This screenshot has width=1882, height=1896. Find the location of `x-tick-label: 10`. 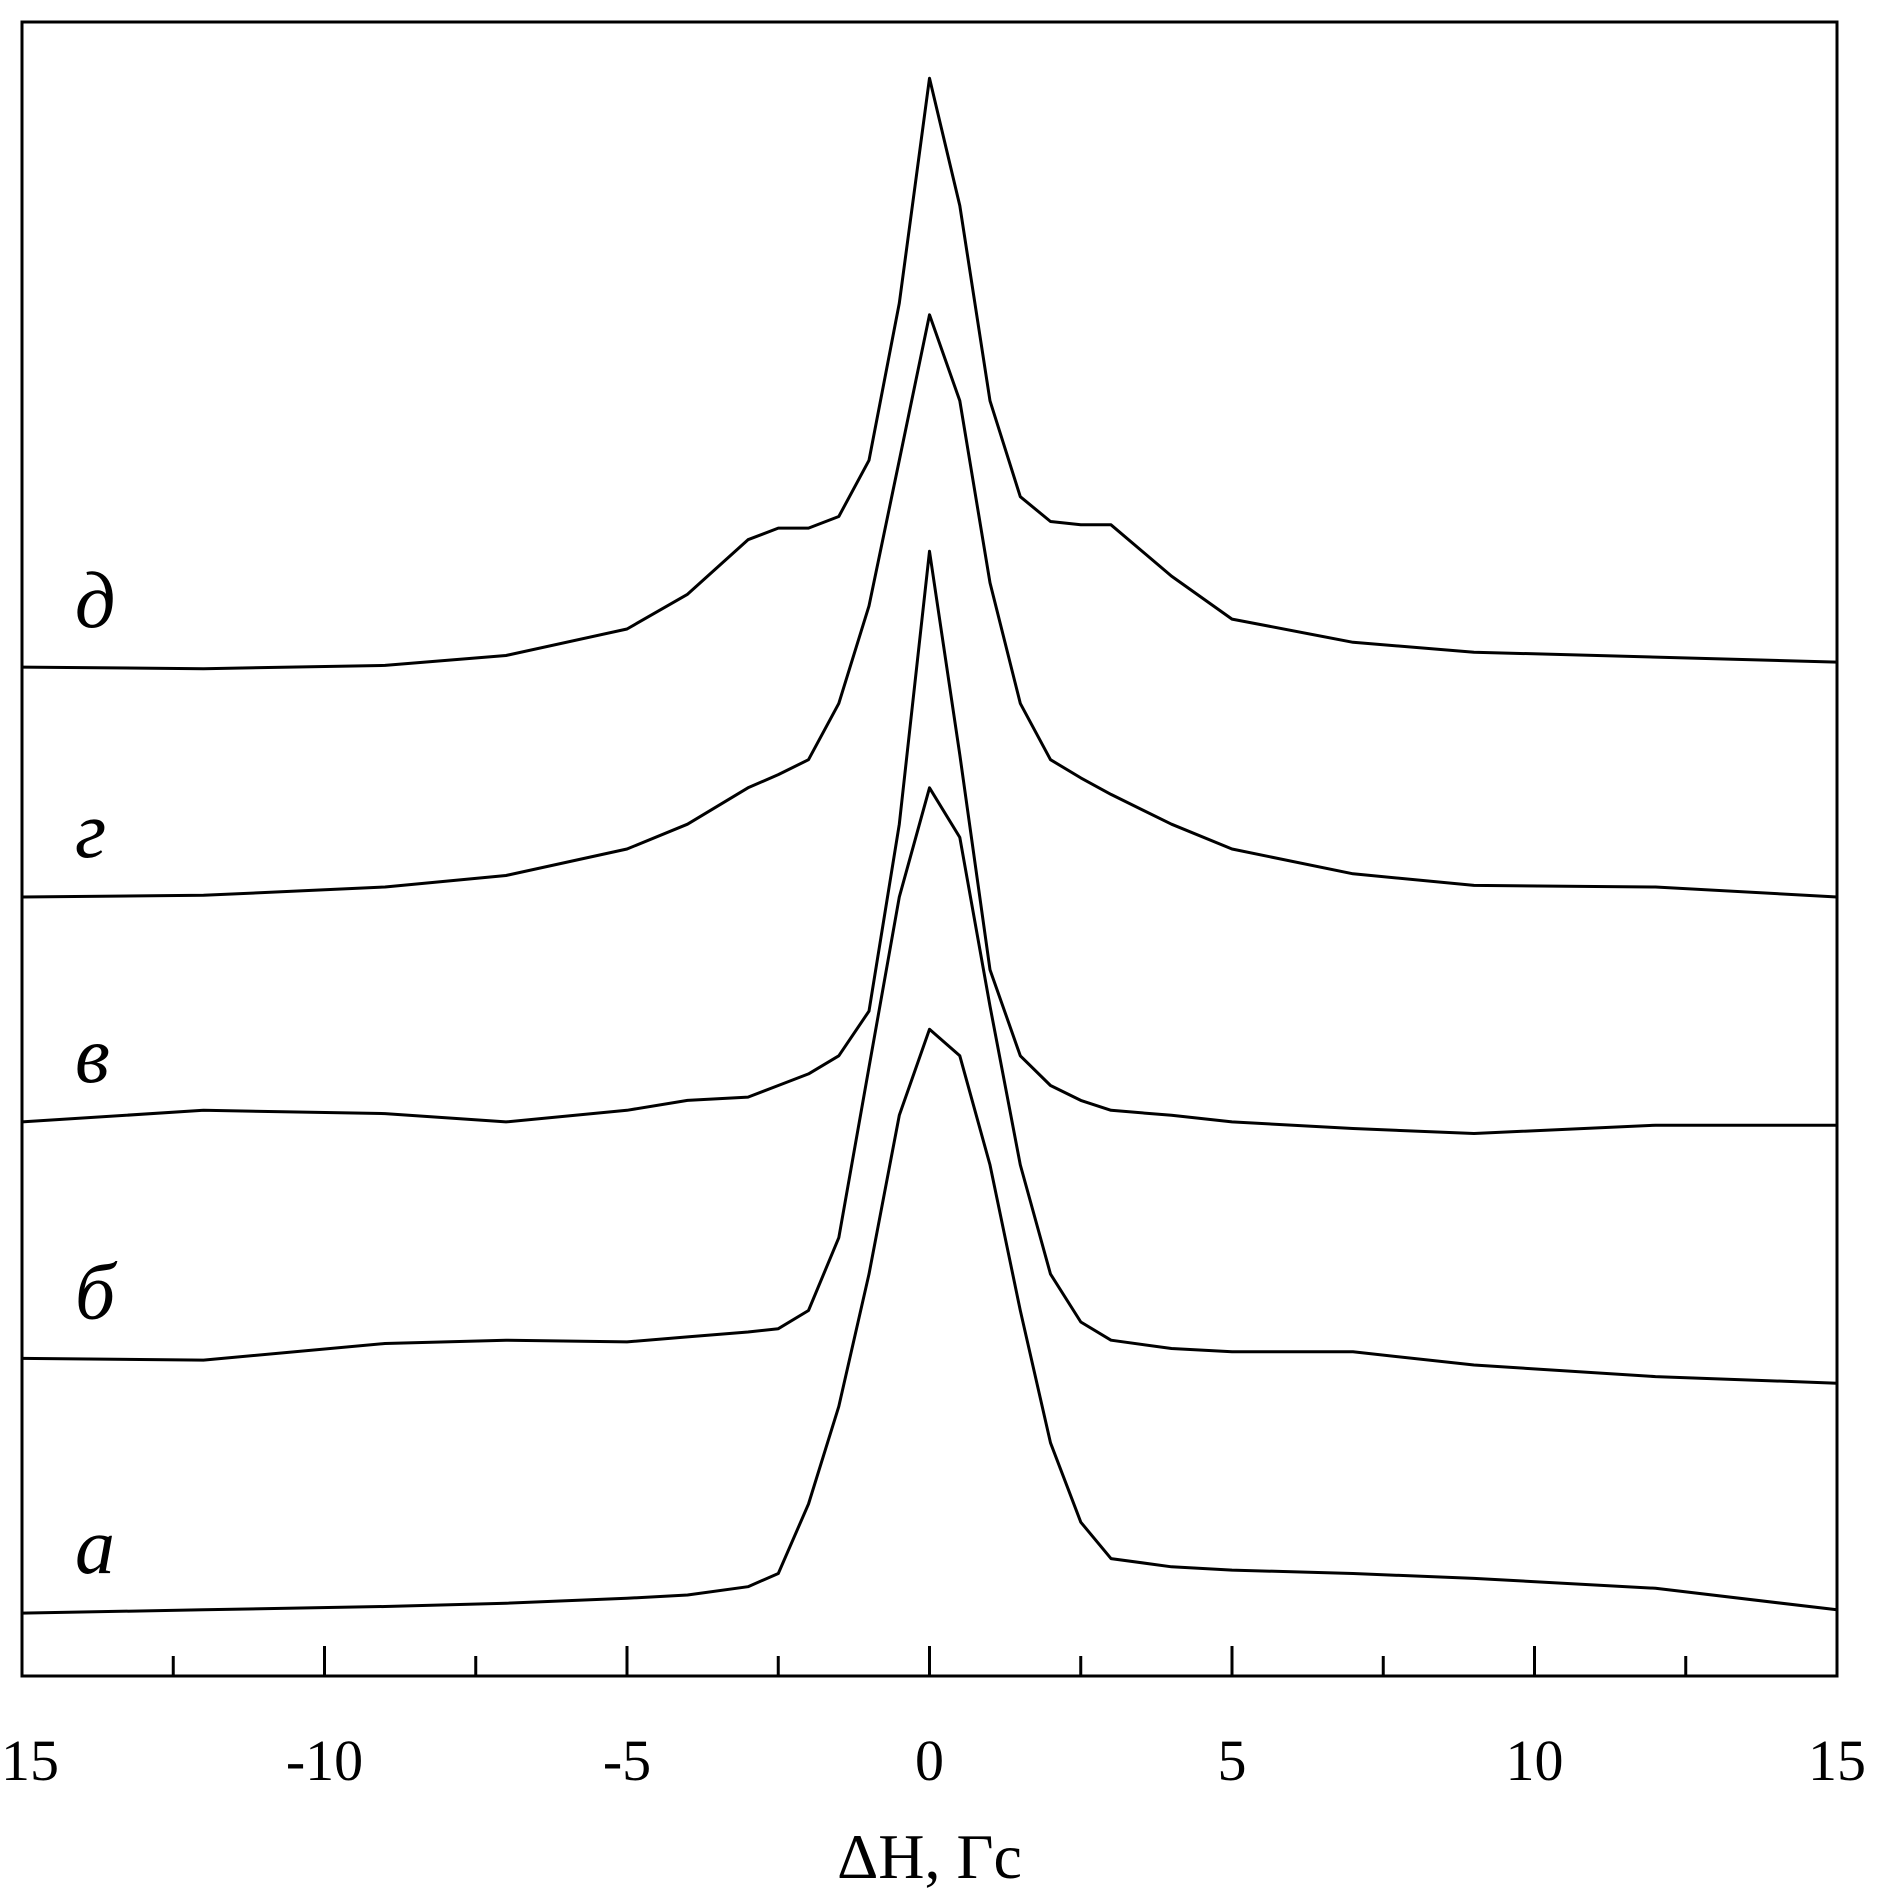

x-tick-label: 10 is located at coordinates (1535, 1760).